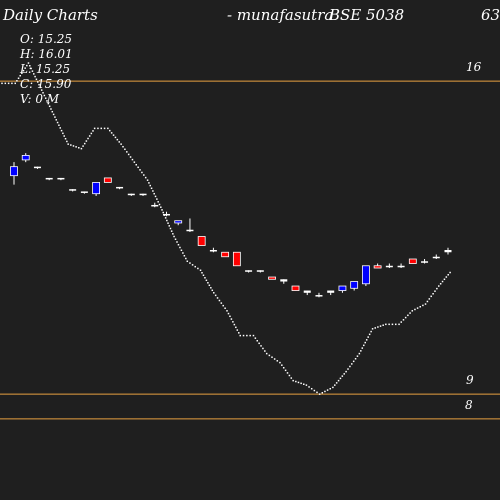 This screenshot has height=500, width=500. What do you see at coordinates (469, 405) in the screenshot?
I see `level-label: 8` at bounding box center [469, 405].